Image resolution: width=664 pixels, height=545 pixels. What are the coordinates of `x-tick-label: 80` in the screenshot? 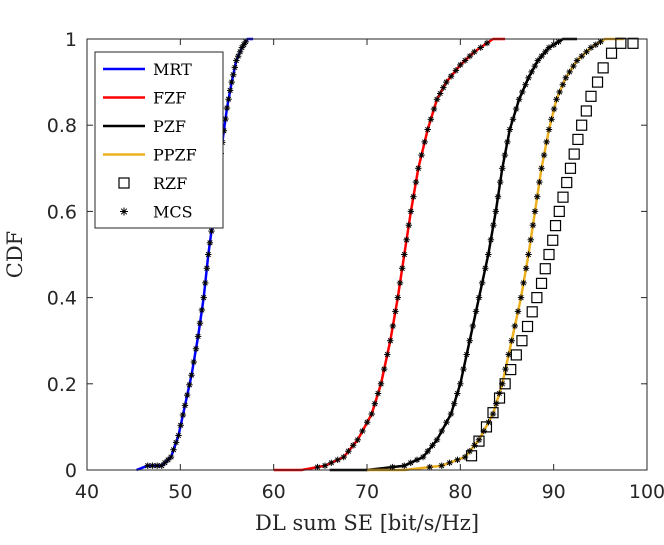 It's located at (460, 492).